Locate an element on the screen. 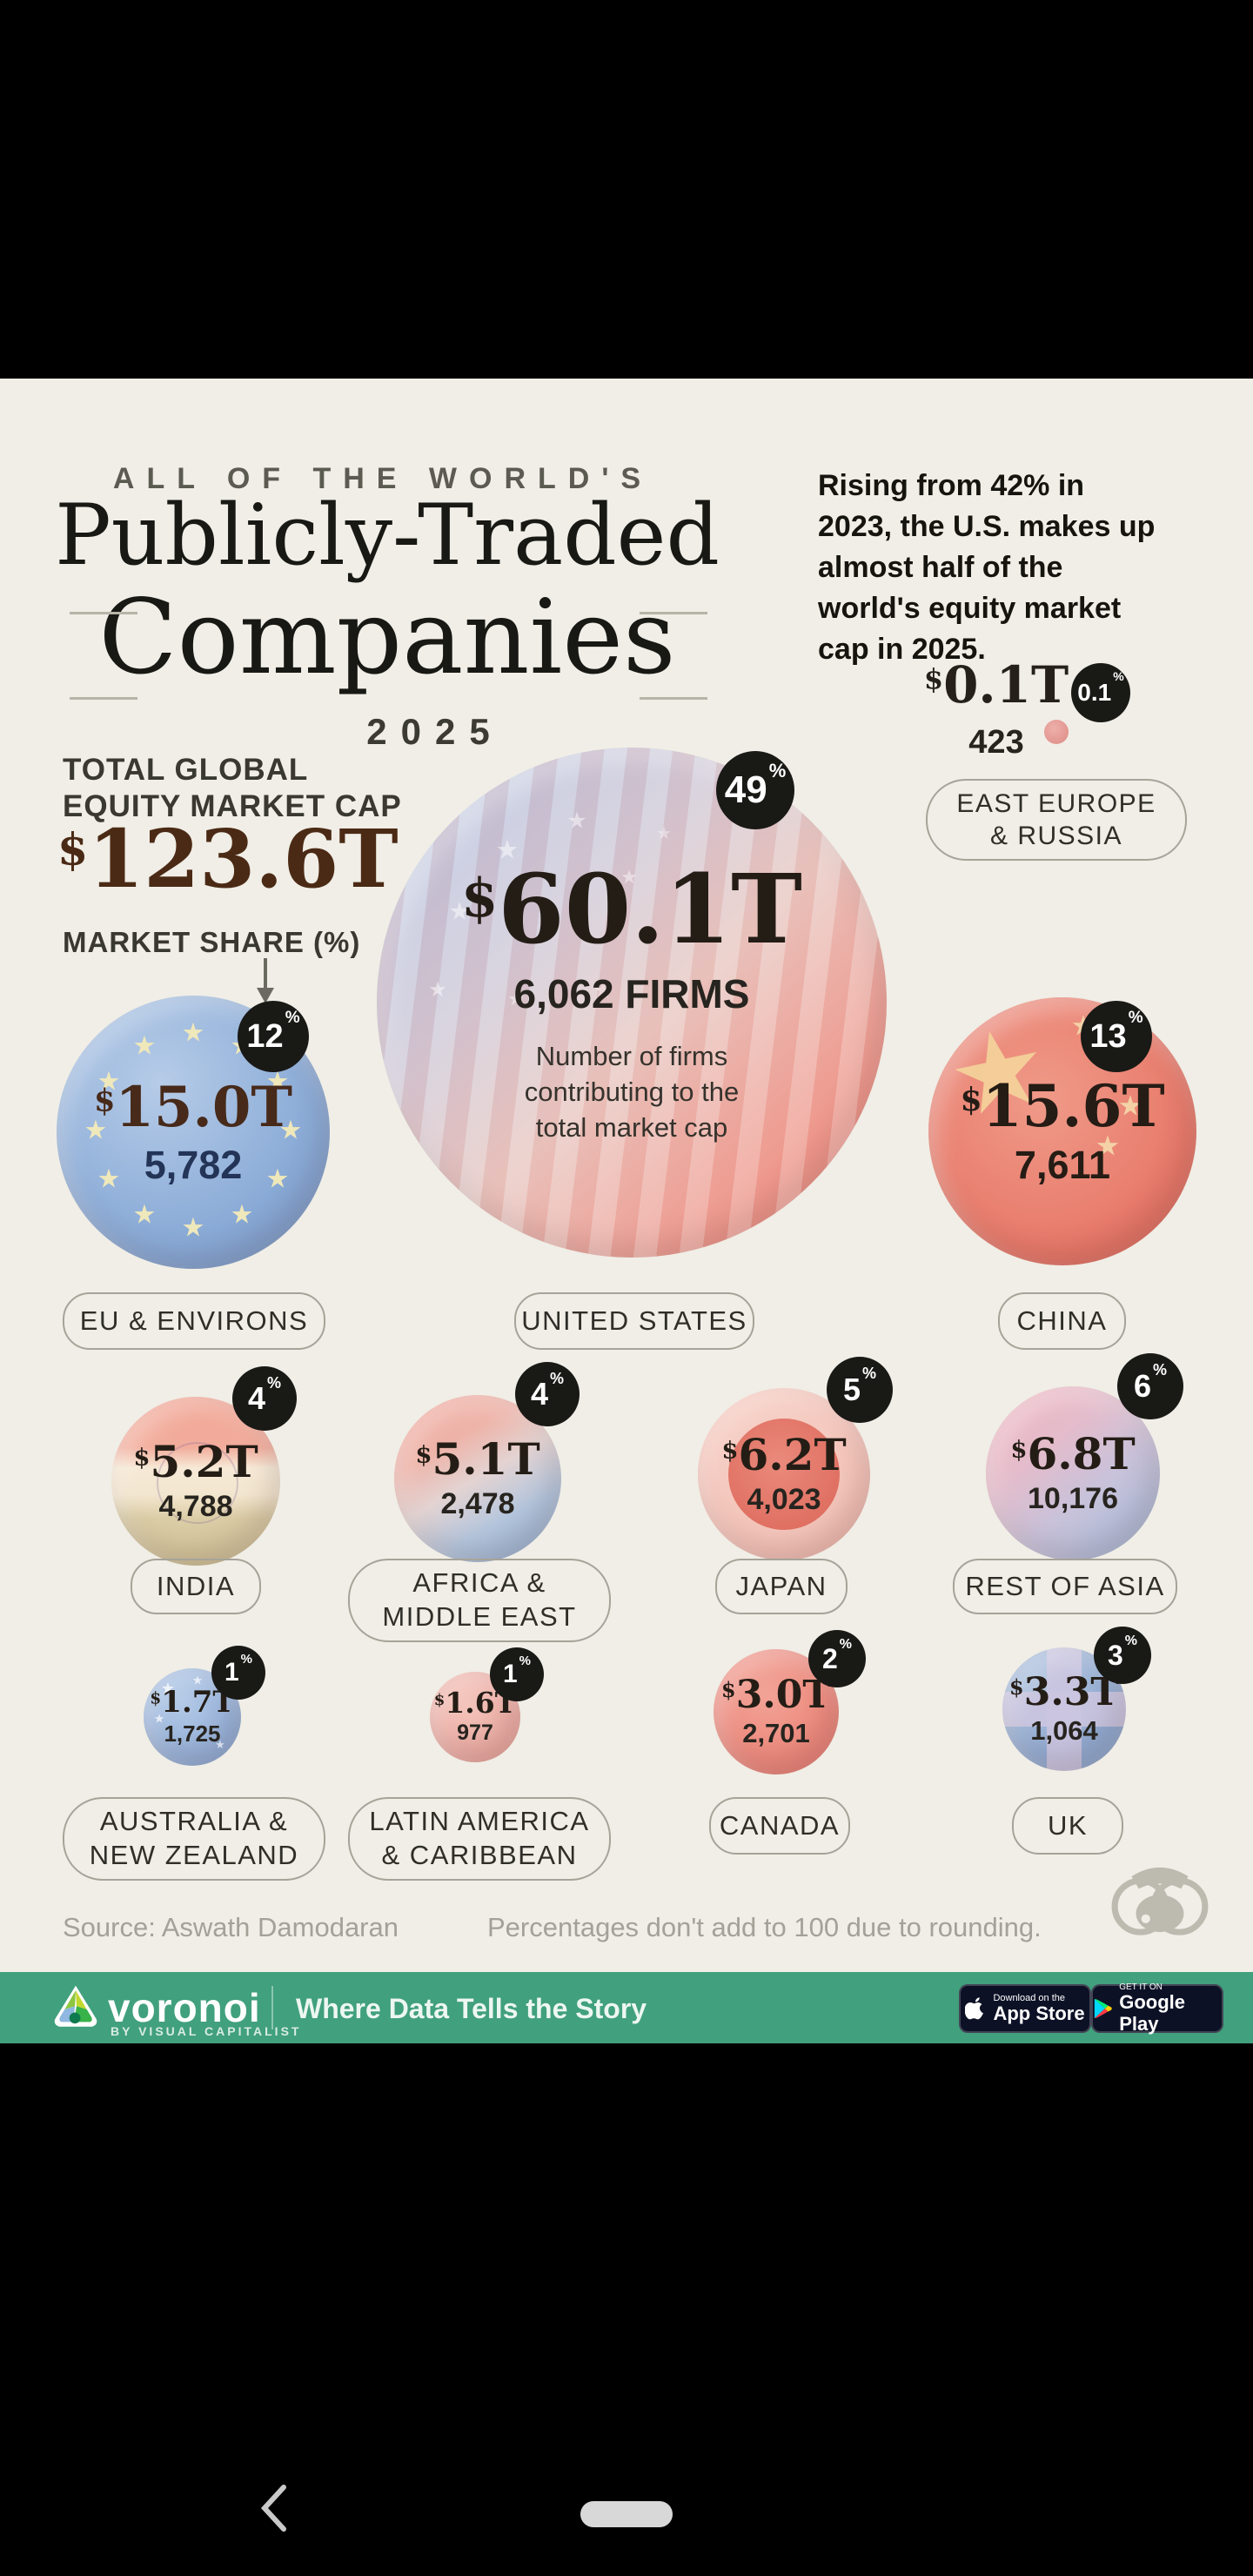 The width and height of the screenshot is (1253, 2576). region-pill-africa-middle-east: AFRICA & MIDDLE EAST is located at coordinates (480, 1600).